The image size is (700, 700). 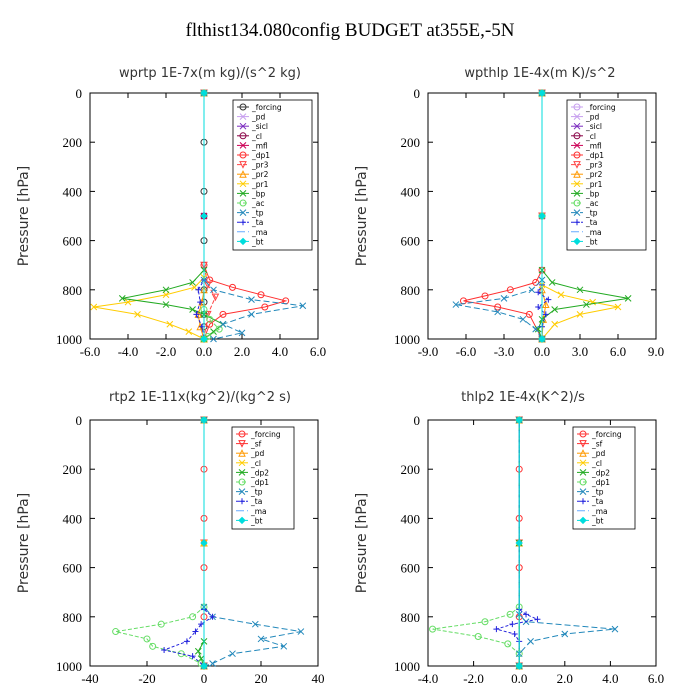 What do you see at coordinates (656, 351) in the screenshot?
I see `x-tick-label: 9.0` at bounding box center [656, 351].